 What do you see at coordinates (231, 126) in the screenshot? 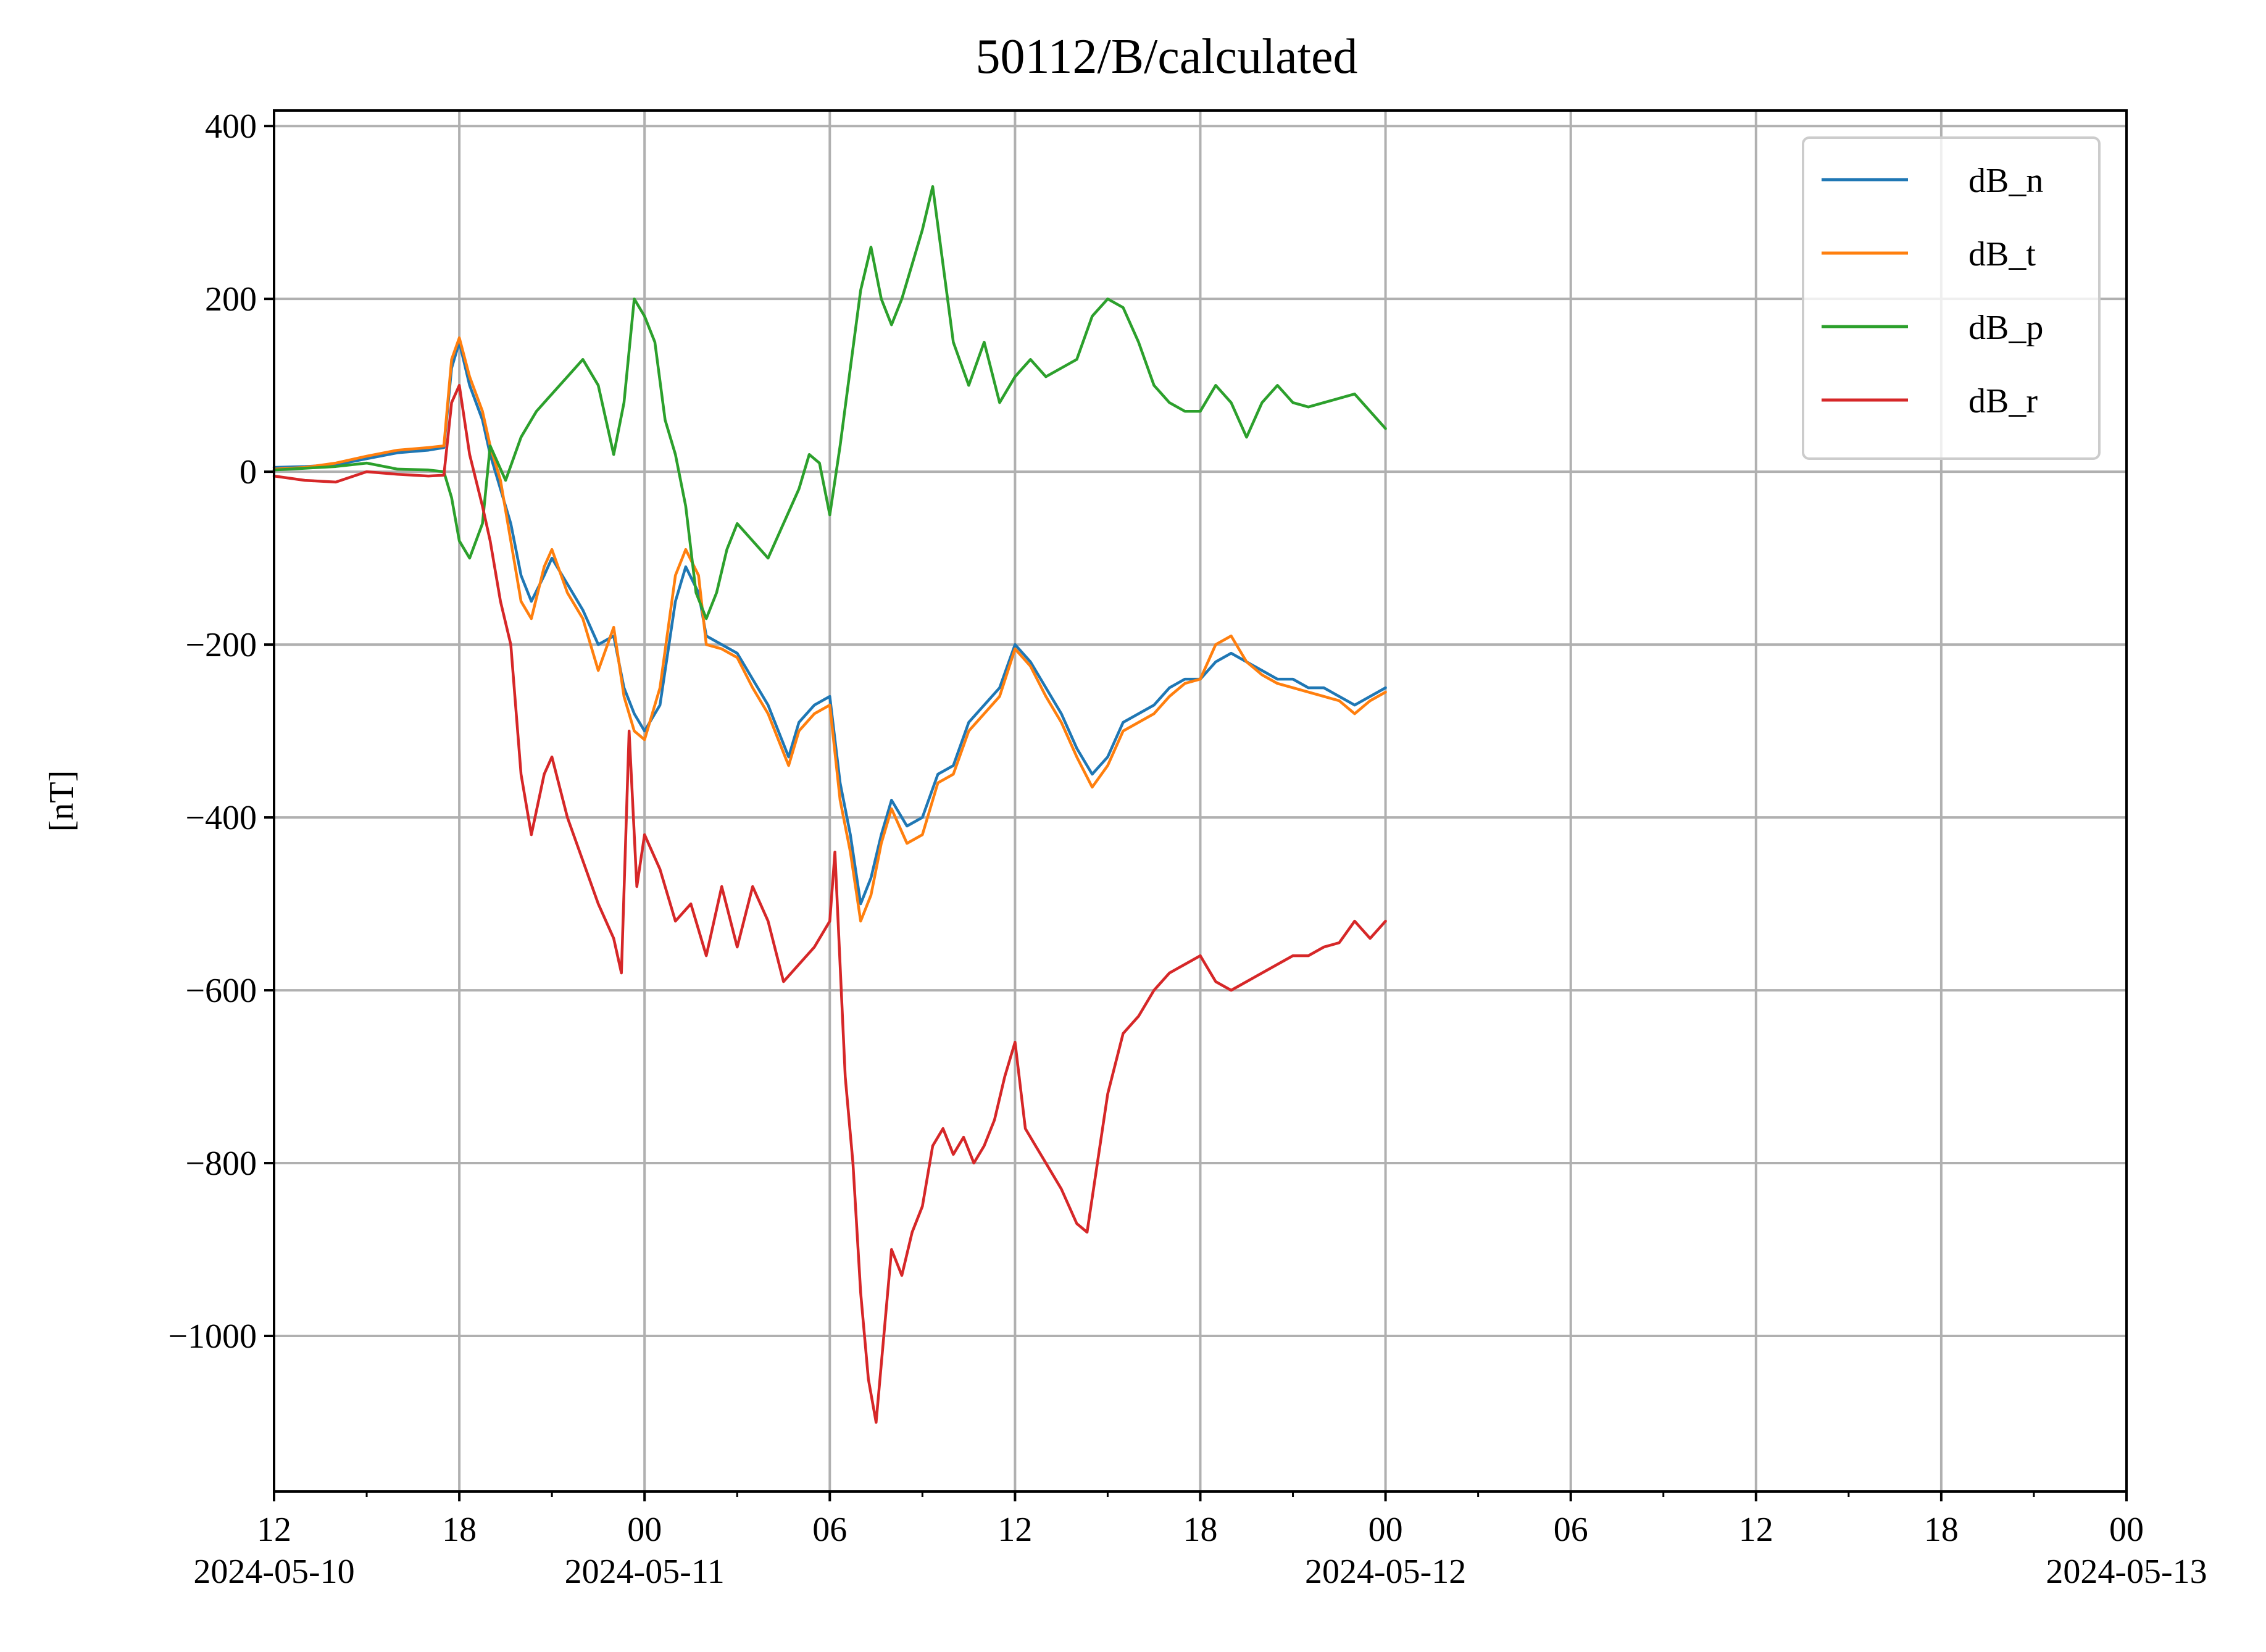
I see `y-tick-label: 400` at bounding box center [231, 126].